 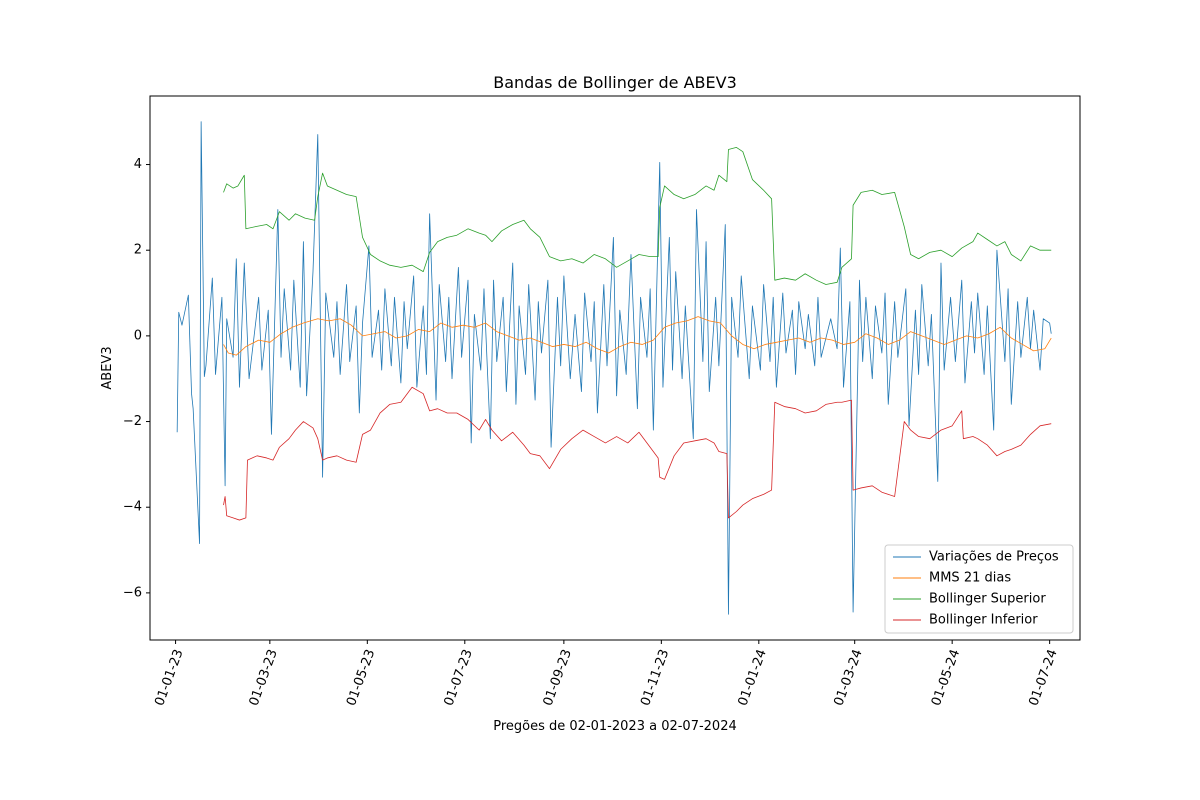 I want to click on legend-label: Bollinger Superior, so click(x=987, y=599).